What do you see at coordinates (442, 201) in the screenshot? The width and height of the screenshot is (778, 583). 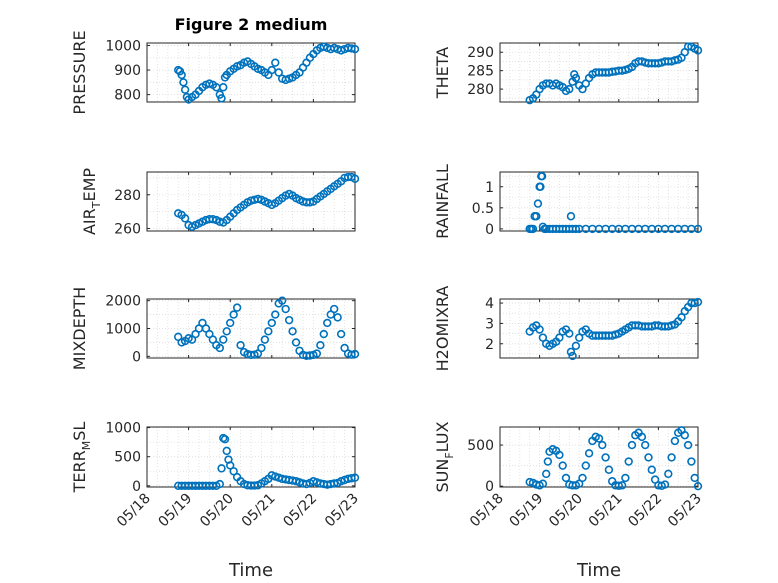 I see `y-axis-label: RAINFALL` at bounding box center [442, 201].